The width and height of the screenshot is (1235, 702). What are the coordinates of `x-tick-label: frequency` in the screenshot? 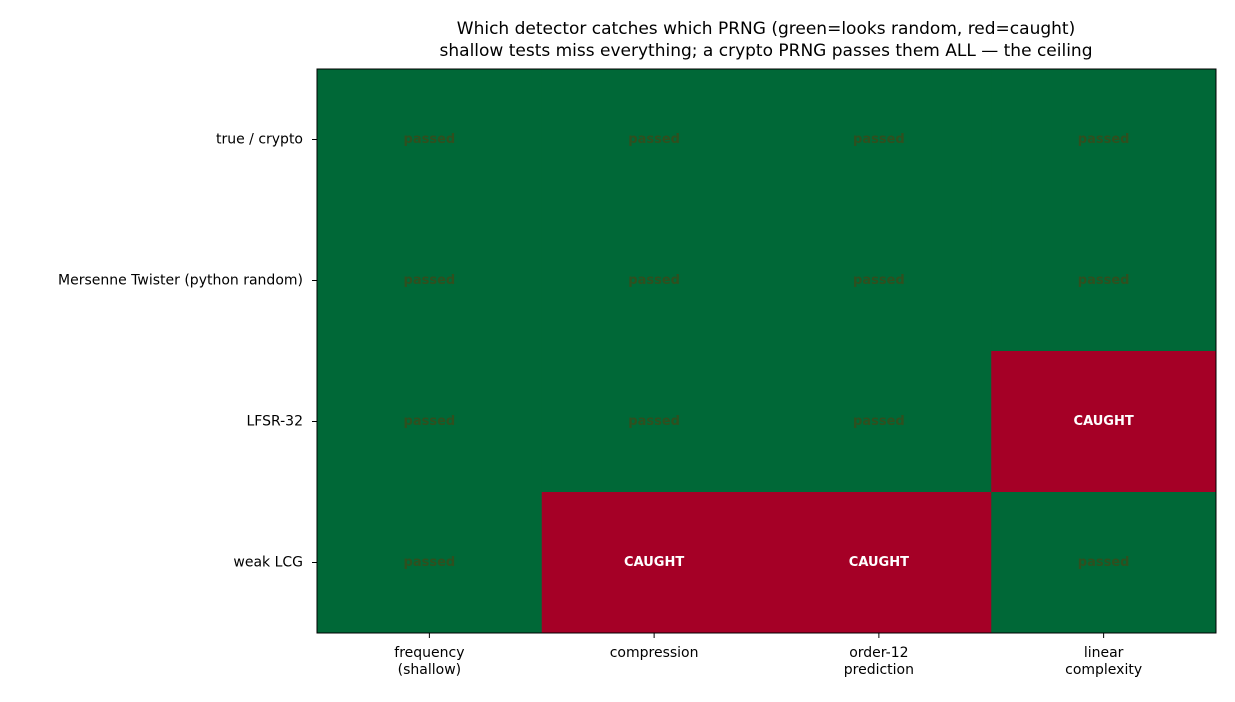 It's located at (429, 653).